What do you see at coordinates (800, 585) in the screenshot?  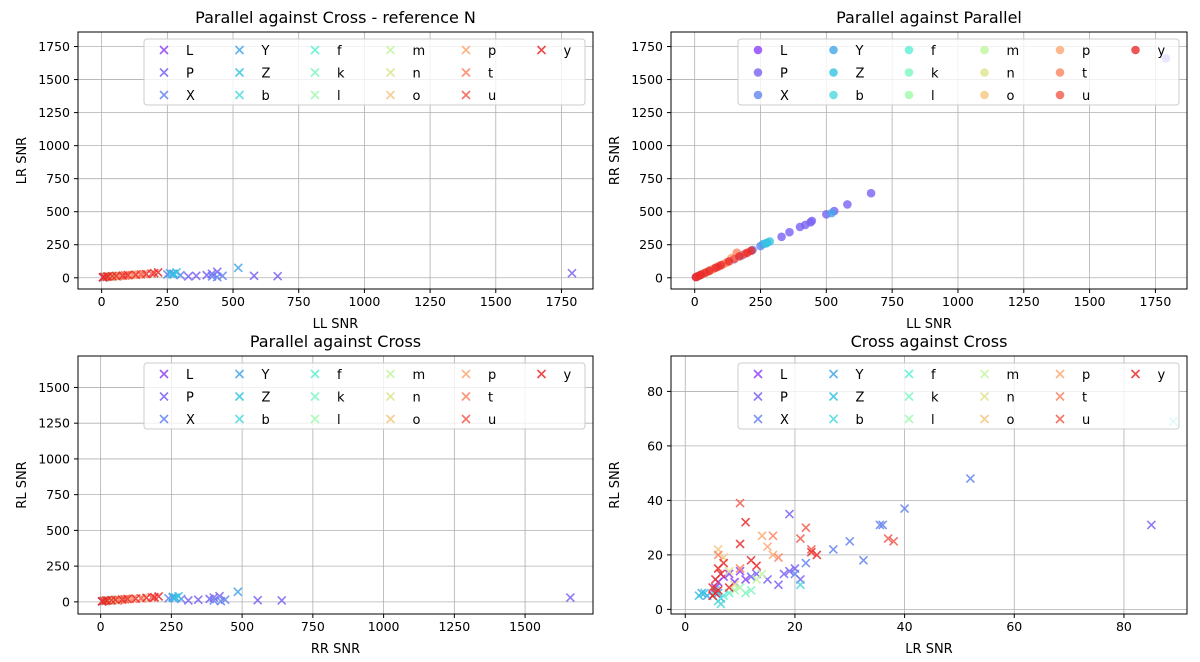 I see `point-b` at bounding box center [800, 585].